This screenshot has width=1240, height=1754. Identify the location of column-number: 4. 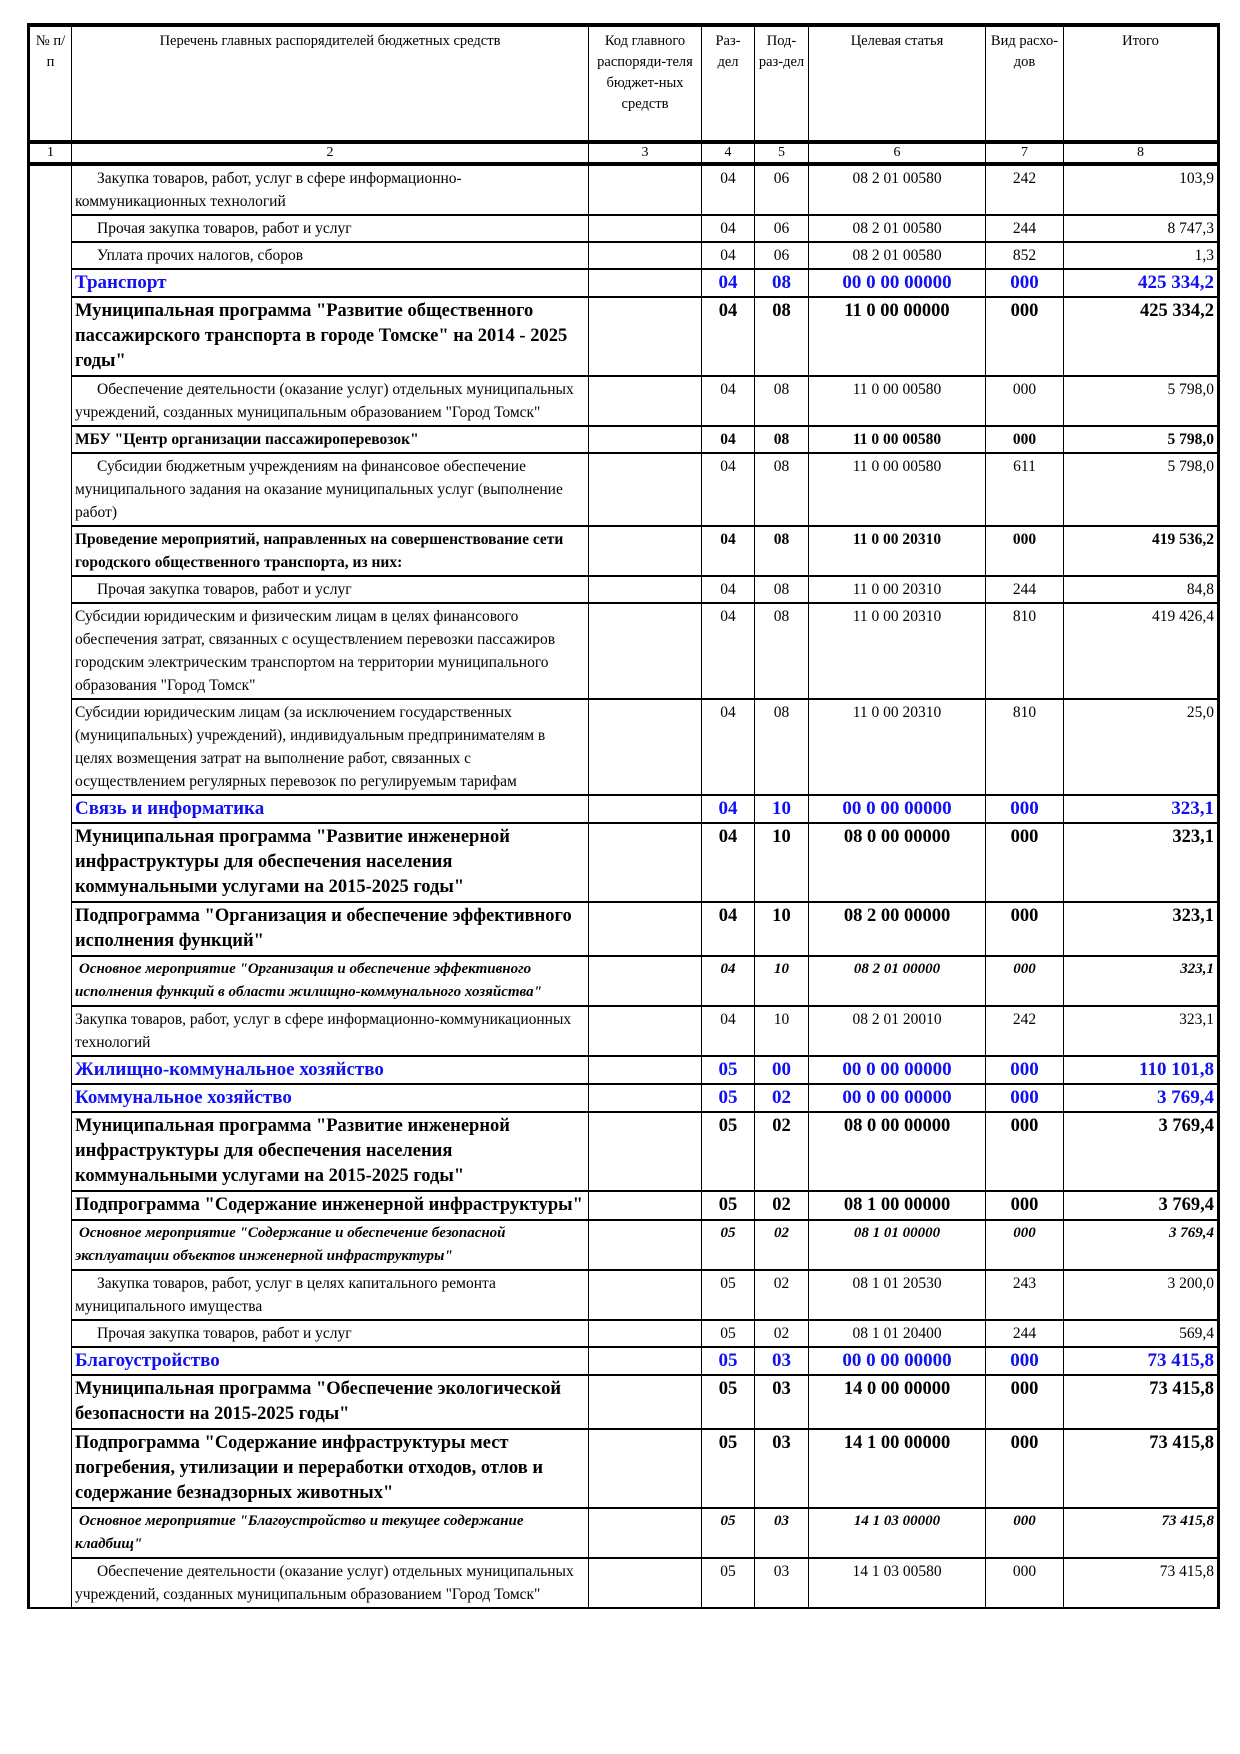
(728, 153).